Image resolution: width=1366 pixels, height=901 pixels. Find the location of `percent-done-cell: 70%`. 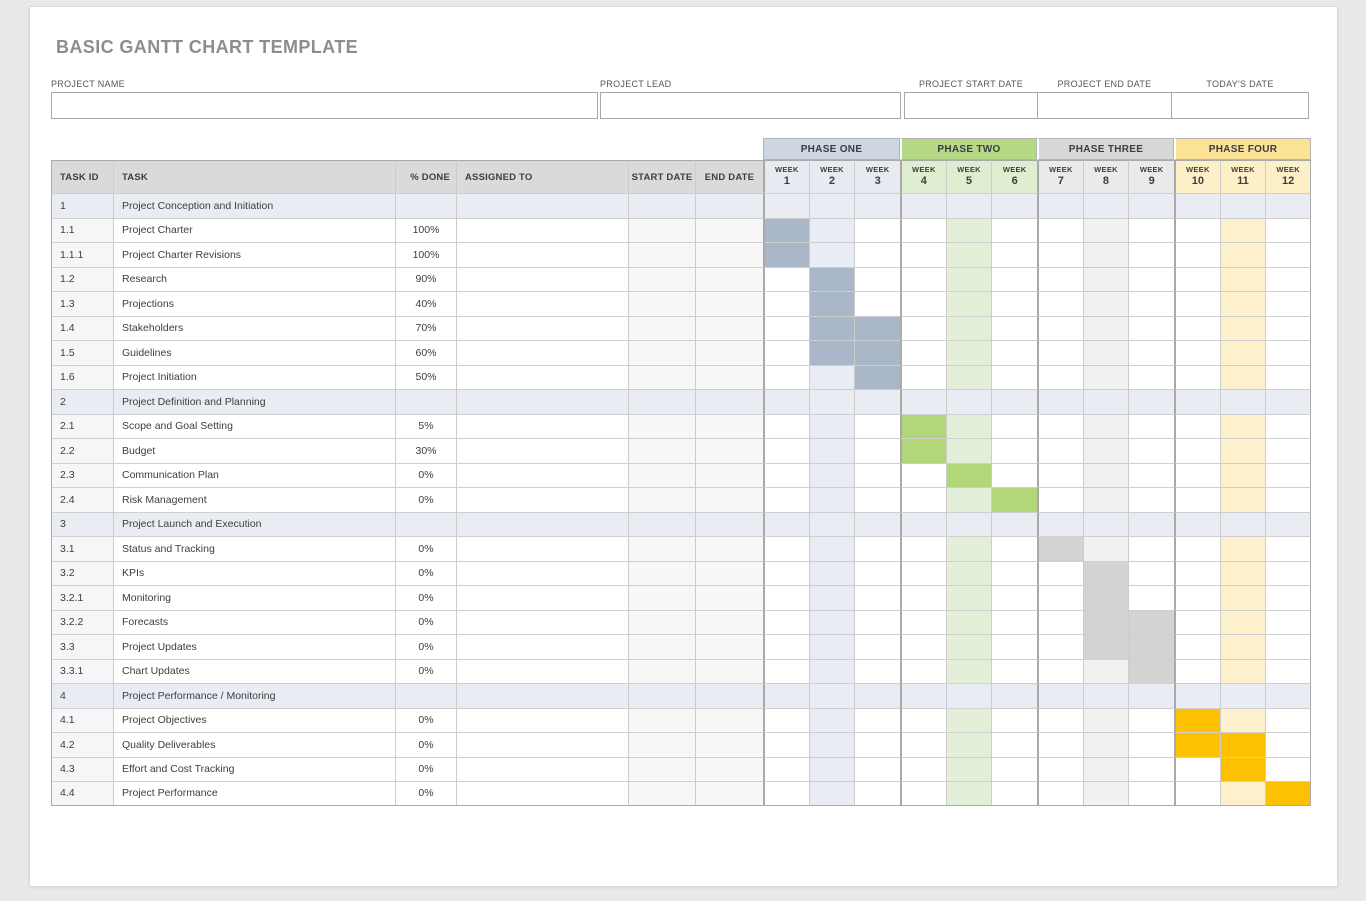

percent-done-cell: 70% is located at coordinates (425, 327).